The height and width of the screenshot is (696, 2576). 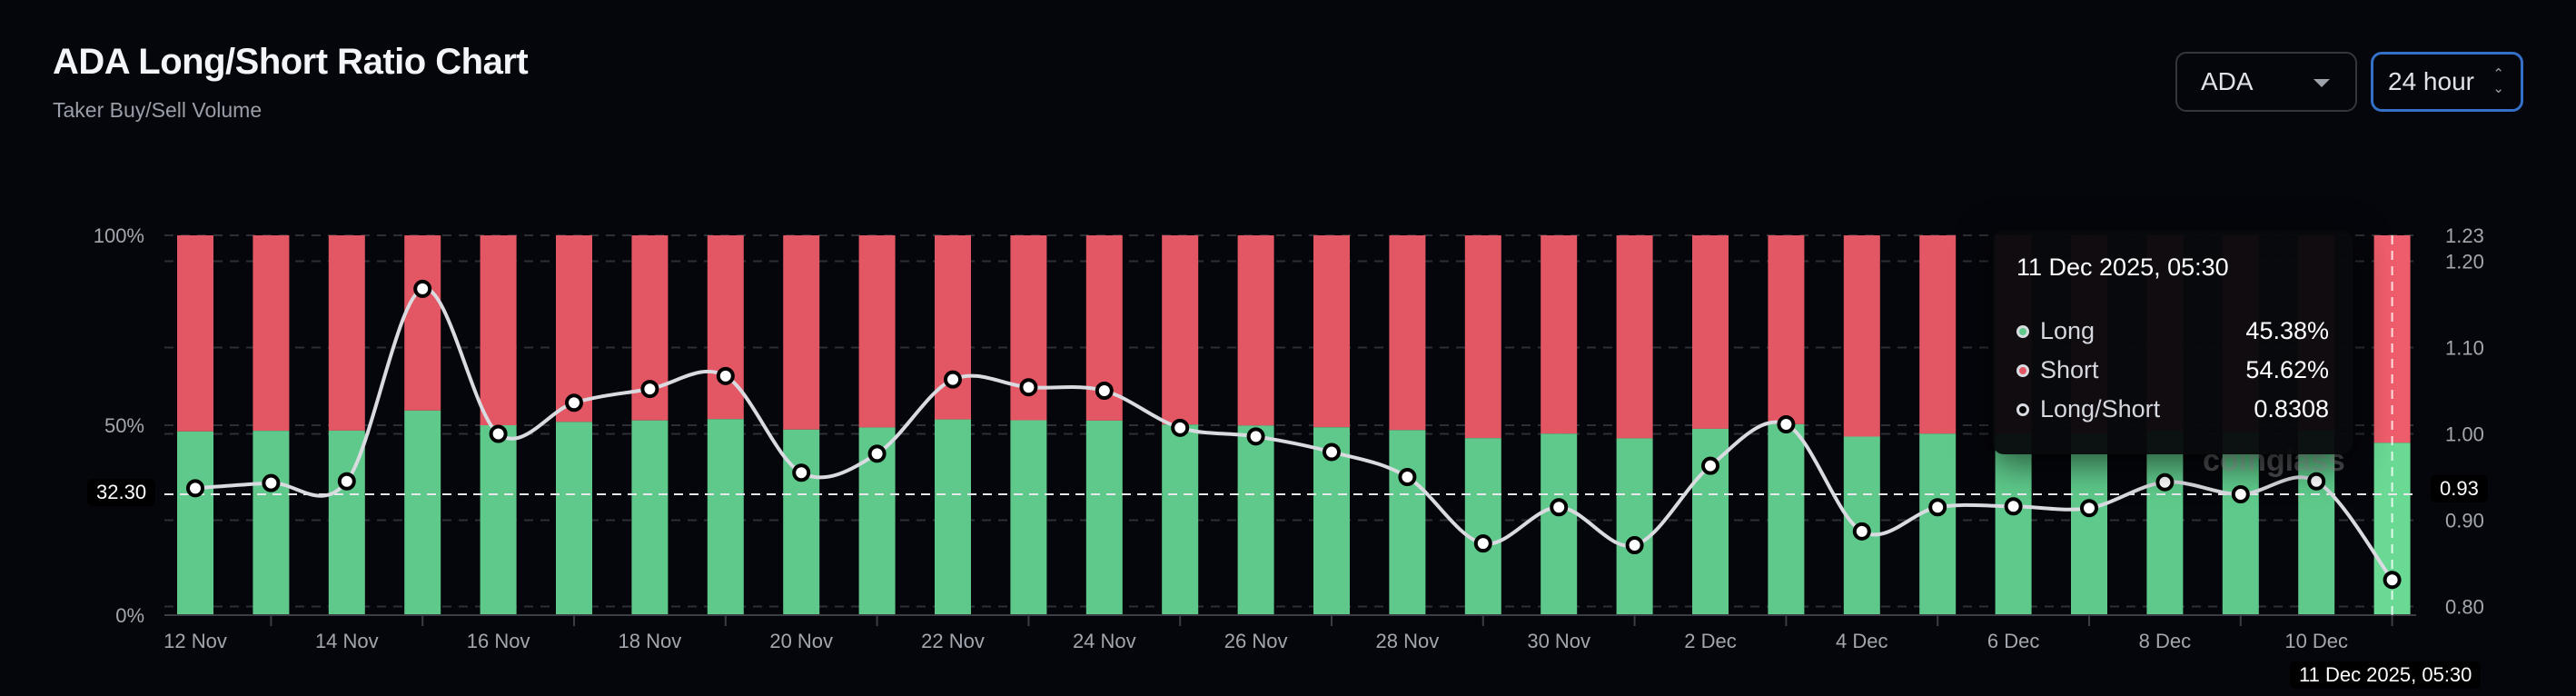 What do you see at coordinates (498, 641) in the screenshot?
I see `x-axis-tick-label: 16 Nov` at bounding box center [498, 641].